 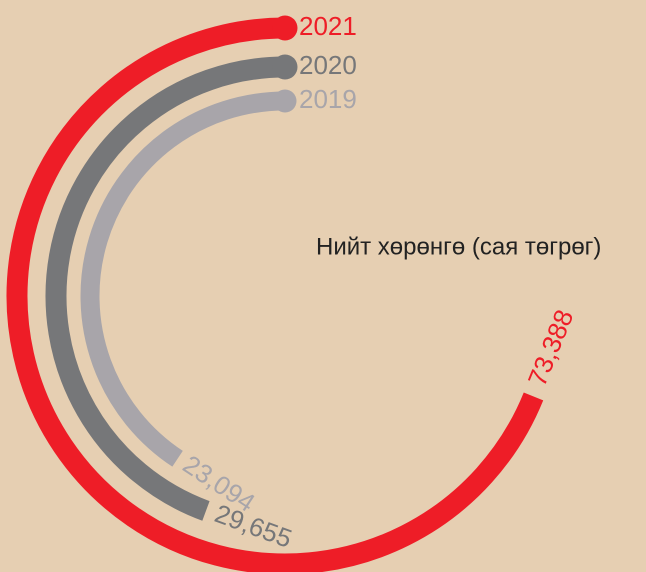 What do you see at coordinates (328, 99) in the screenshot?
I see `year-label: 2019` at bounding box center [328, 99].